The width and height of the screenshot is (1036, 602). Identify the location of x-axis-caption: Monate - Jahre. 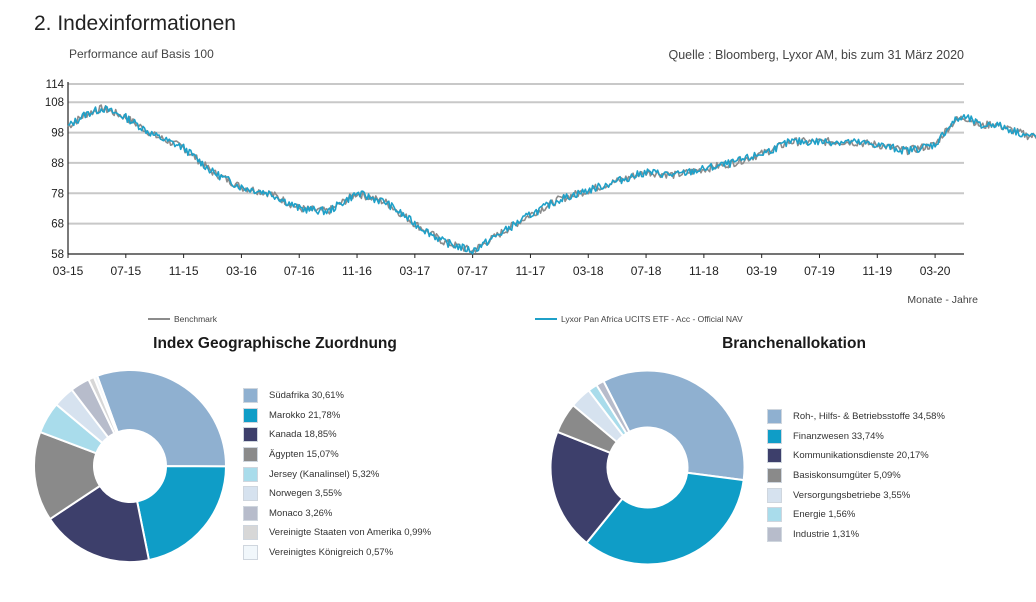
(942, 300).